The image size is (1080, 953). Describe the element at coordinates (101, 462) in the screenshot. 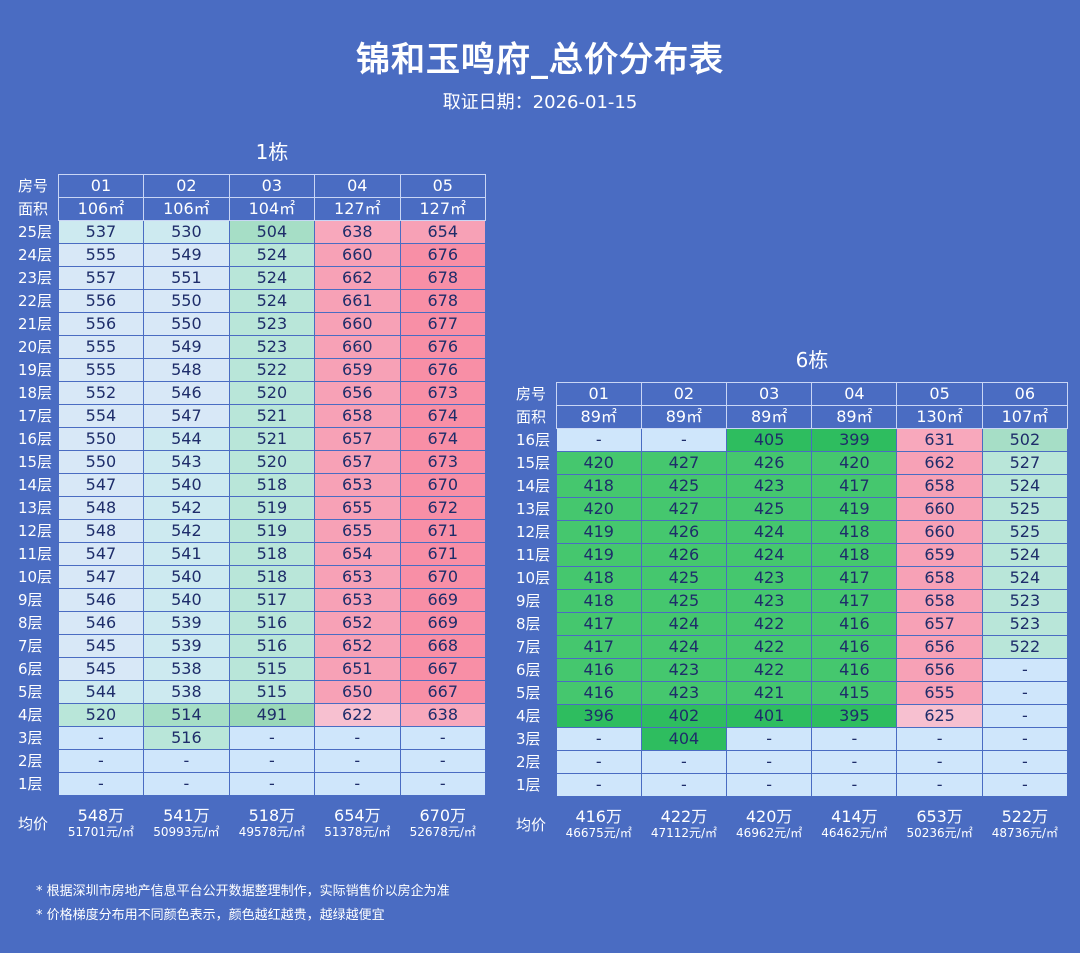

I see `price-cell: 550` at that location.